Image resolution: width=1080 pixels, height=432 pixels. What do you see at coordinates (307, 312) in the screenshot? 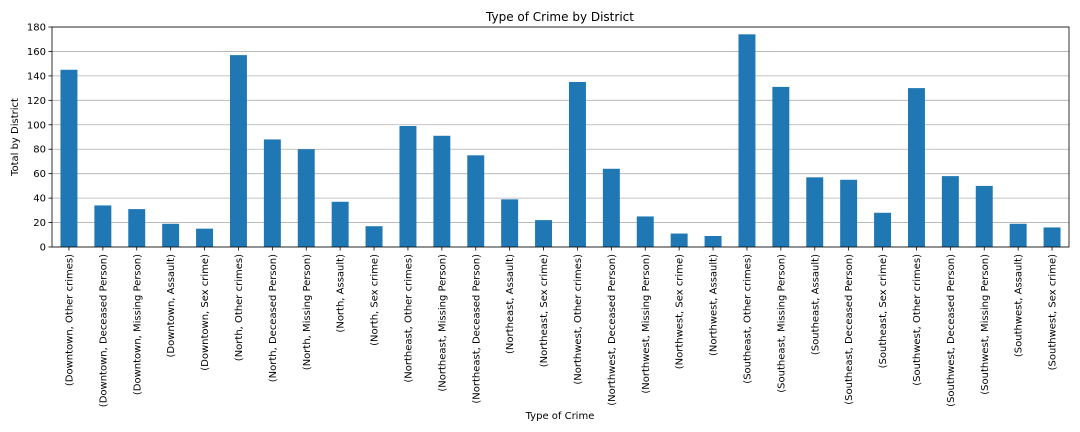
I see `x-tick-label-7: (North, Missing Person)` at bounding box center [307, 312].